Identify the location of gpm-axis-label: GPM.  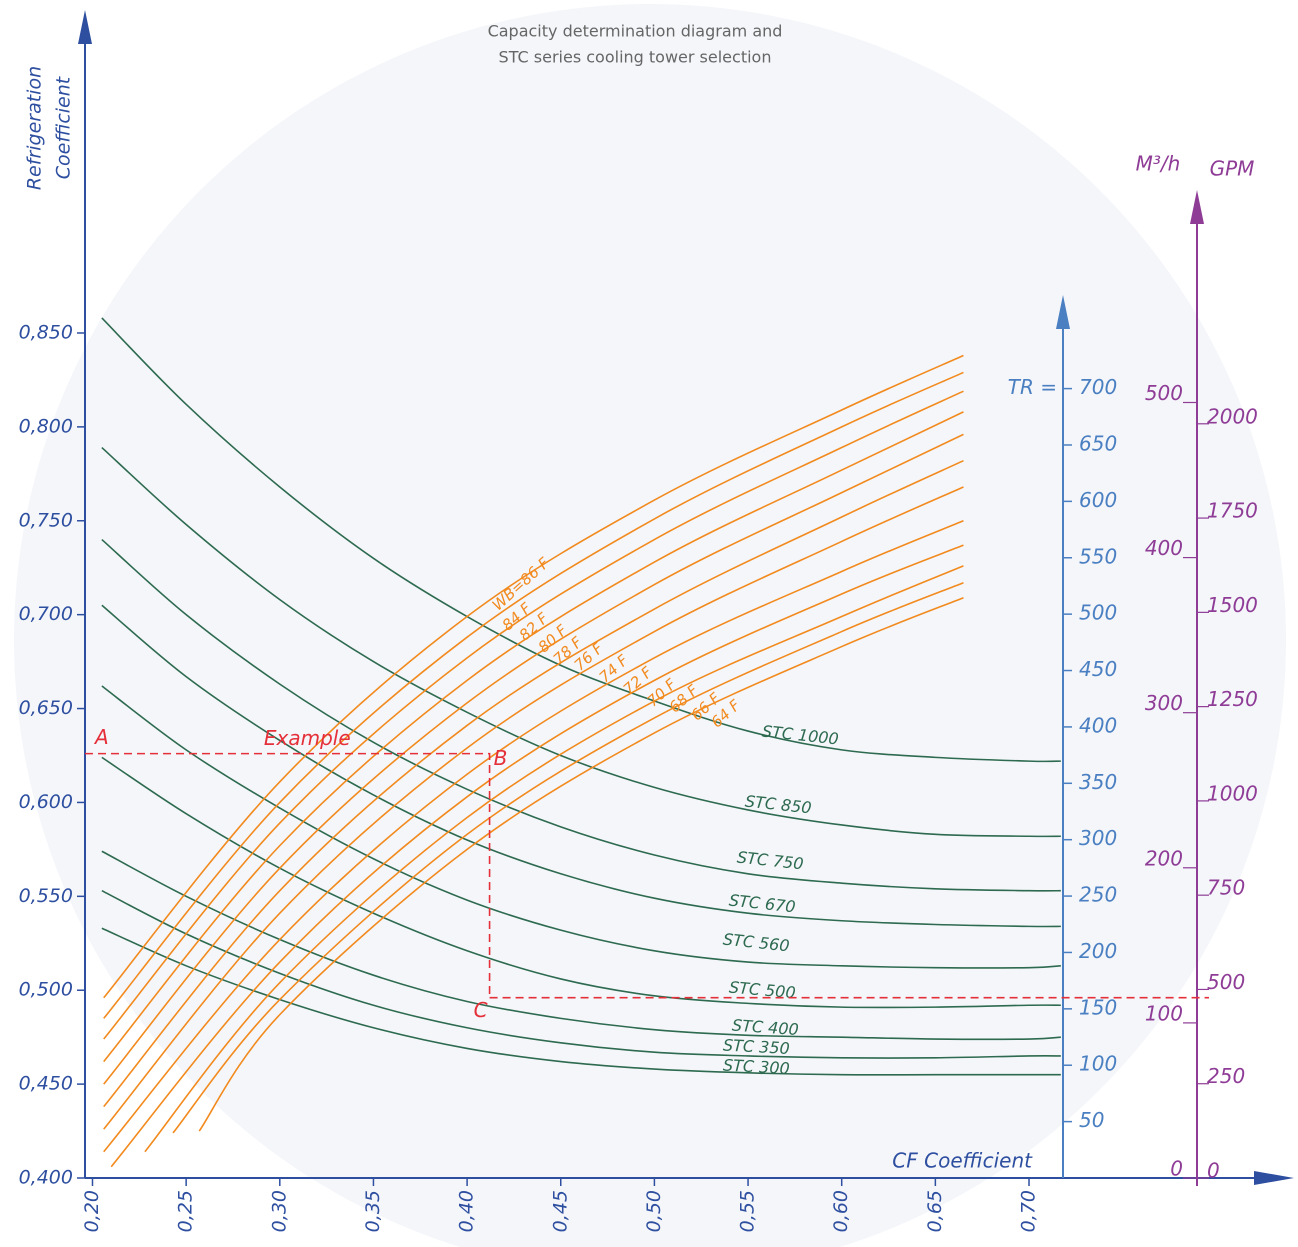
(1232, 169).